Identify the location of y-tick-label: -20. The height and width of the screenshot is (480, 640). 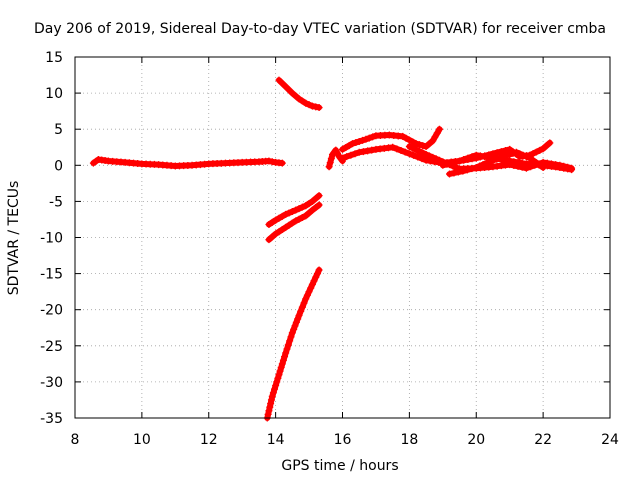
(51, 311).